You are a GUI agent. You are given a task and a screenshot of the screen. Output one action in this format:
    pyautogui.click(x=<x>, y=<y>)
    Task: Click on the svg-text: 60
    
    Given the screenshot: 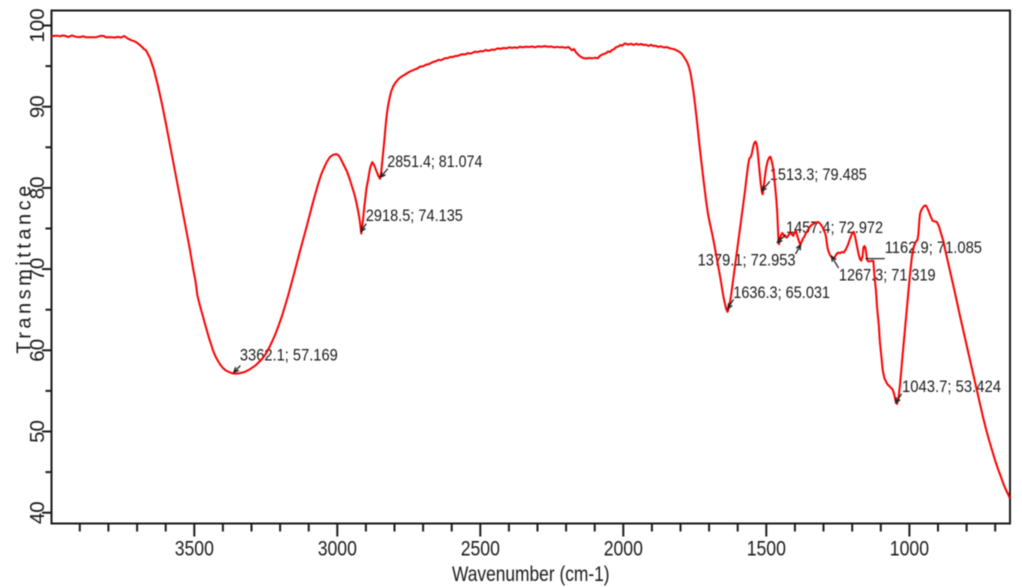 What is the action you would take?
    pyautogui.click(x=37, y=350)
    